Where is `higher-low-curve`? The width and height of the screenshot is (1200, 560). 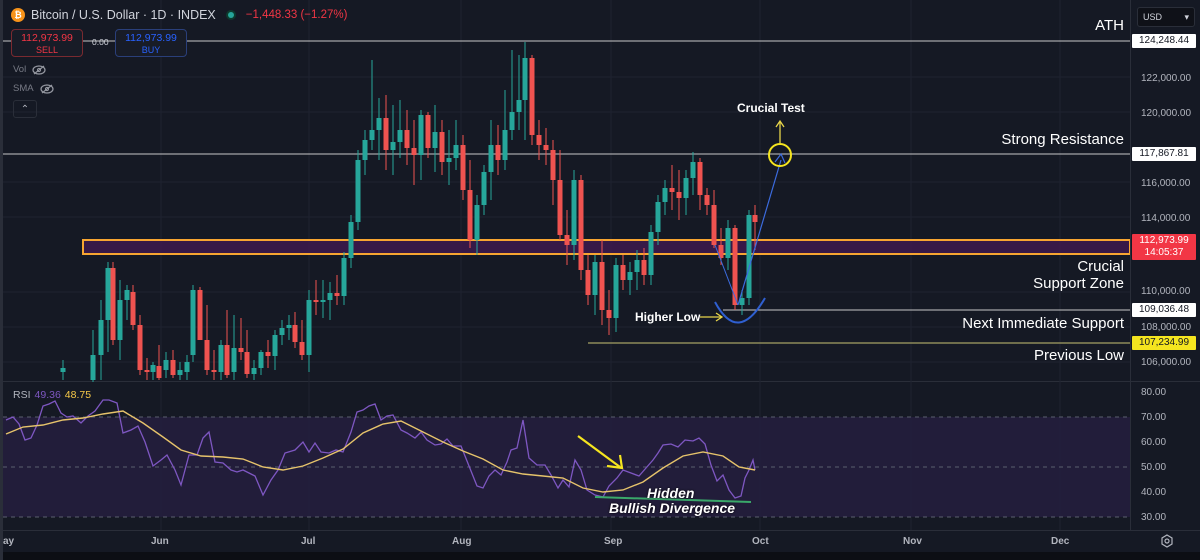 higher-low-curve is located at coordinates (740, 310).